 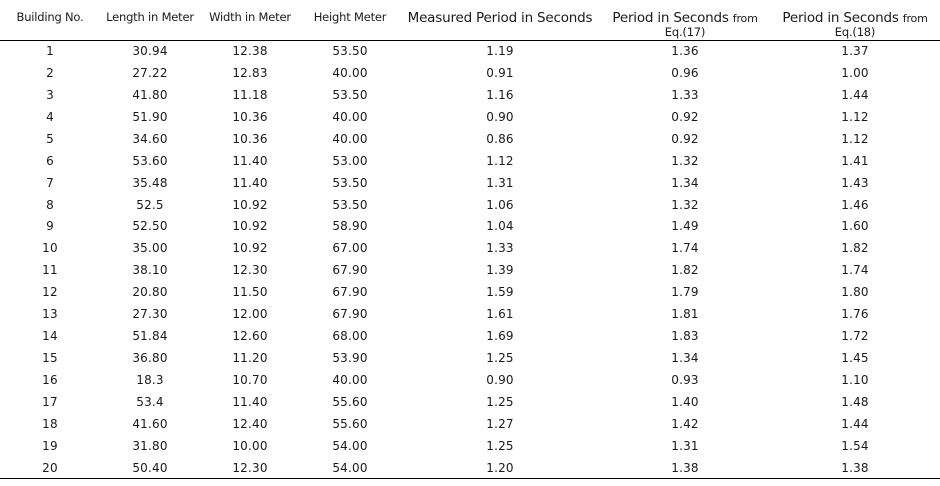 What do you see at coordinates (470, 402) in the screenshot?
I see `table-row: 17 53.4 11.40 55.60 1.25 1.40 1.48` at bounding box center [470, 402].